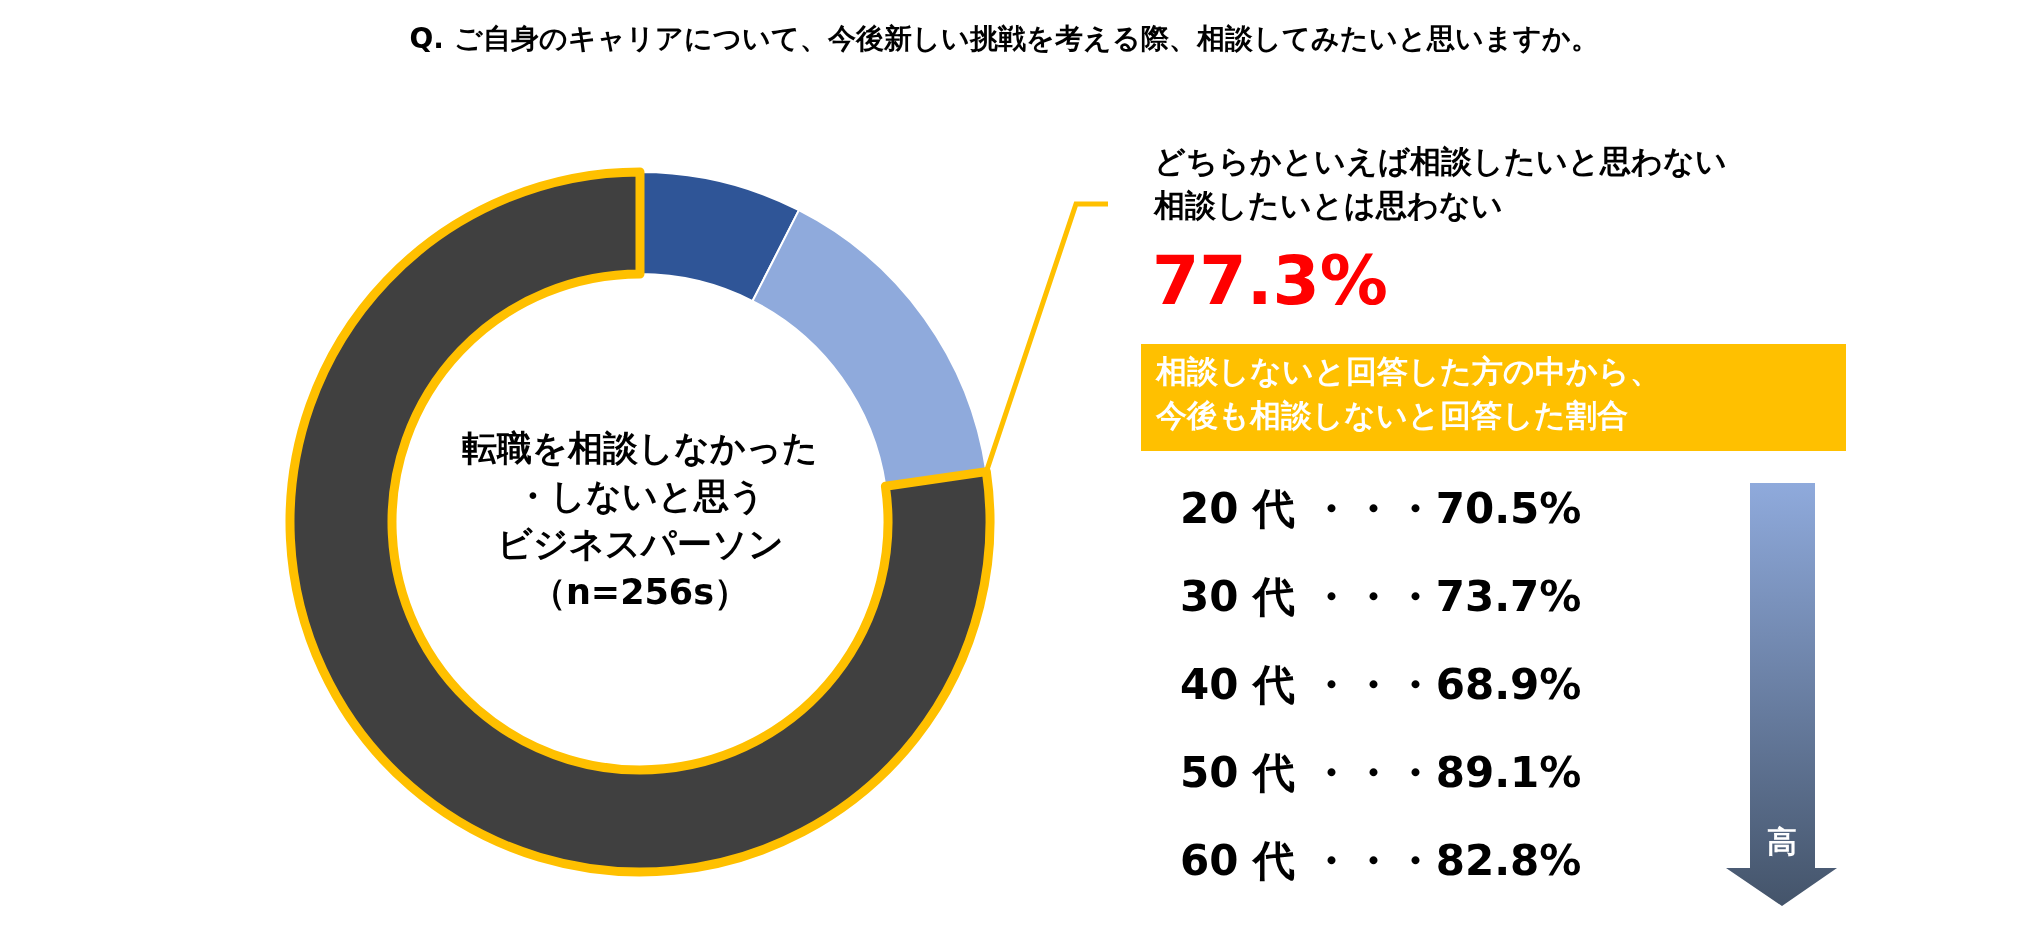  Describe the element at coordinates (1440, 161) in the screenshot. I see `text: どちらかといえば相談したいと思わない` at that location.